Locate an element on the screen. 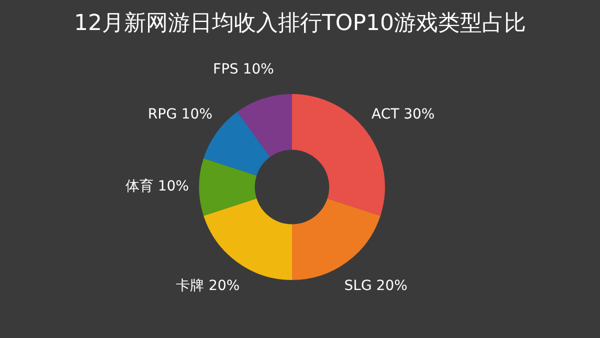 Image resolution: width=600 pixels, height=338 pixels. slice-label: SLG 20% is located at coordinates (376, 286).